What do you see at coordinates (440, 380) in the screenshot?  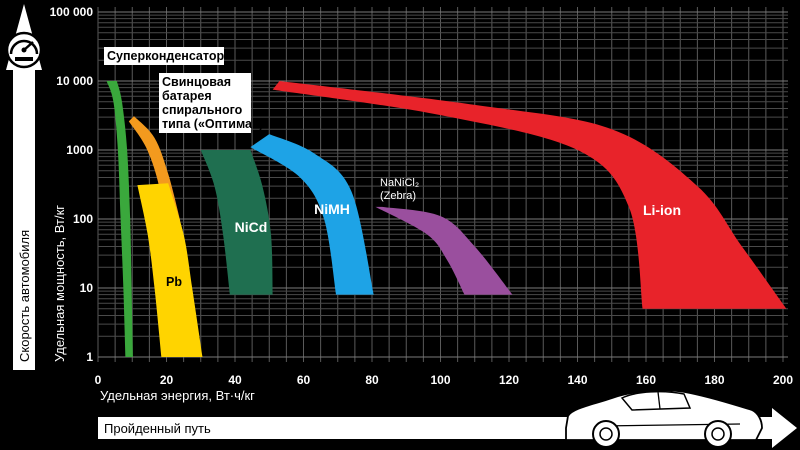 I see `x-tick-label: 100` at bounding box center [440, 380].